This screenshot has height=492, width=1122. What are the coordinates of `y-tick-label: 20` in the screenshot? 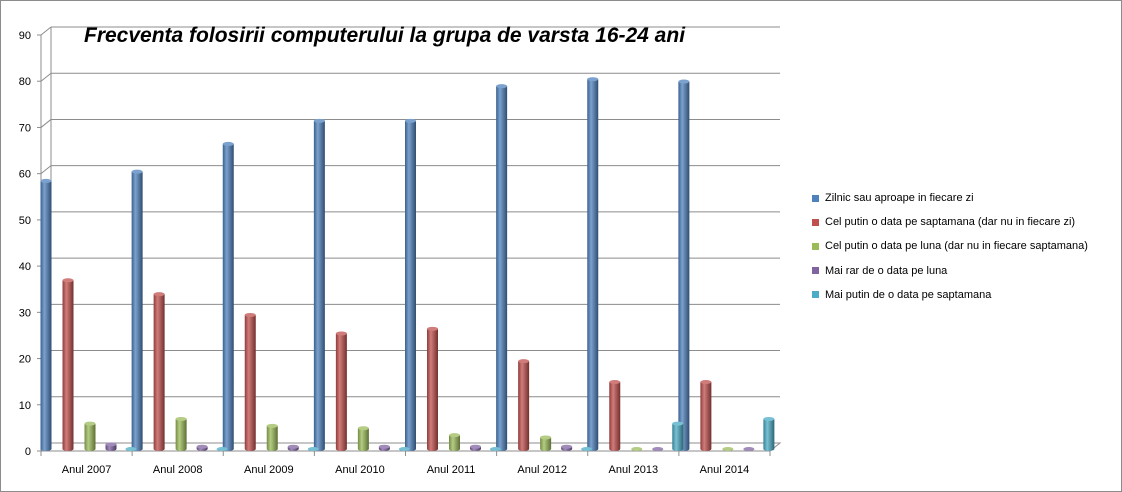 It's located at (25, 360).